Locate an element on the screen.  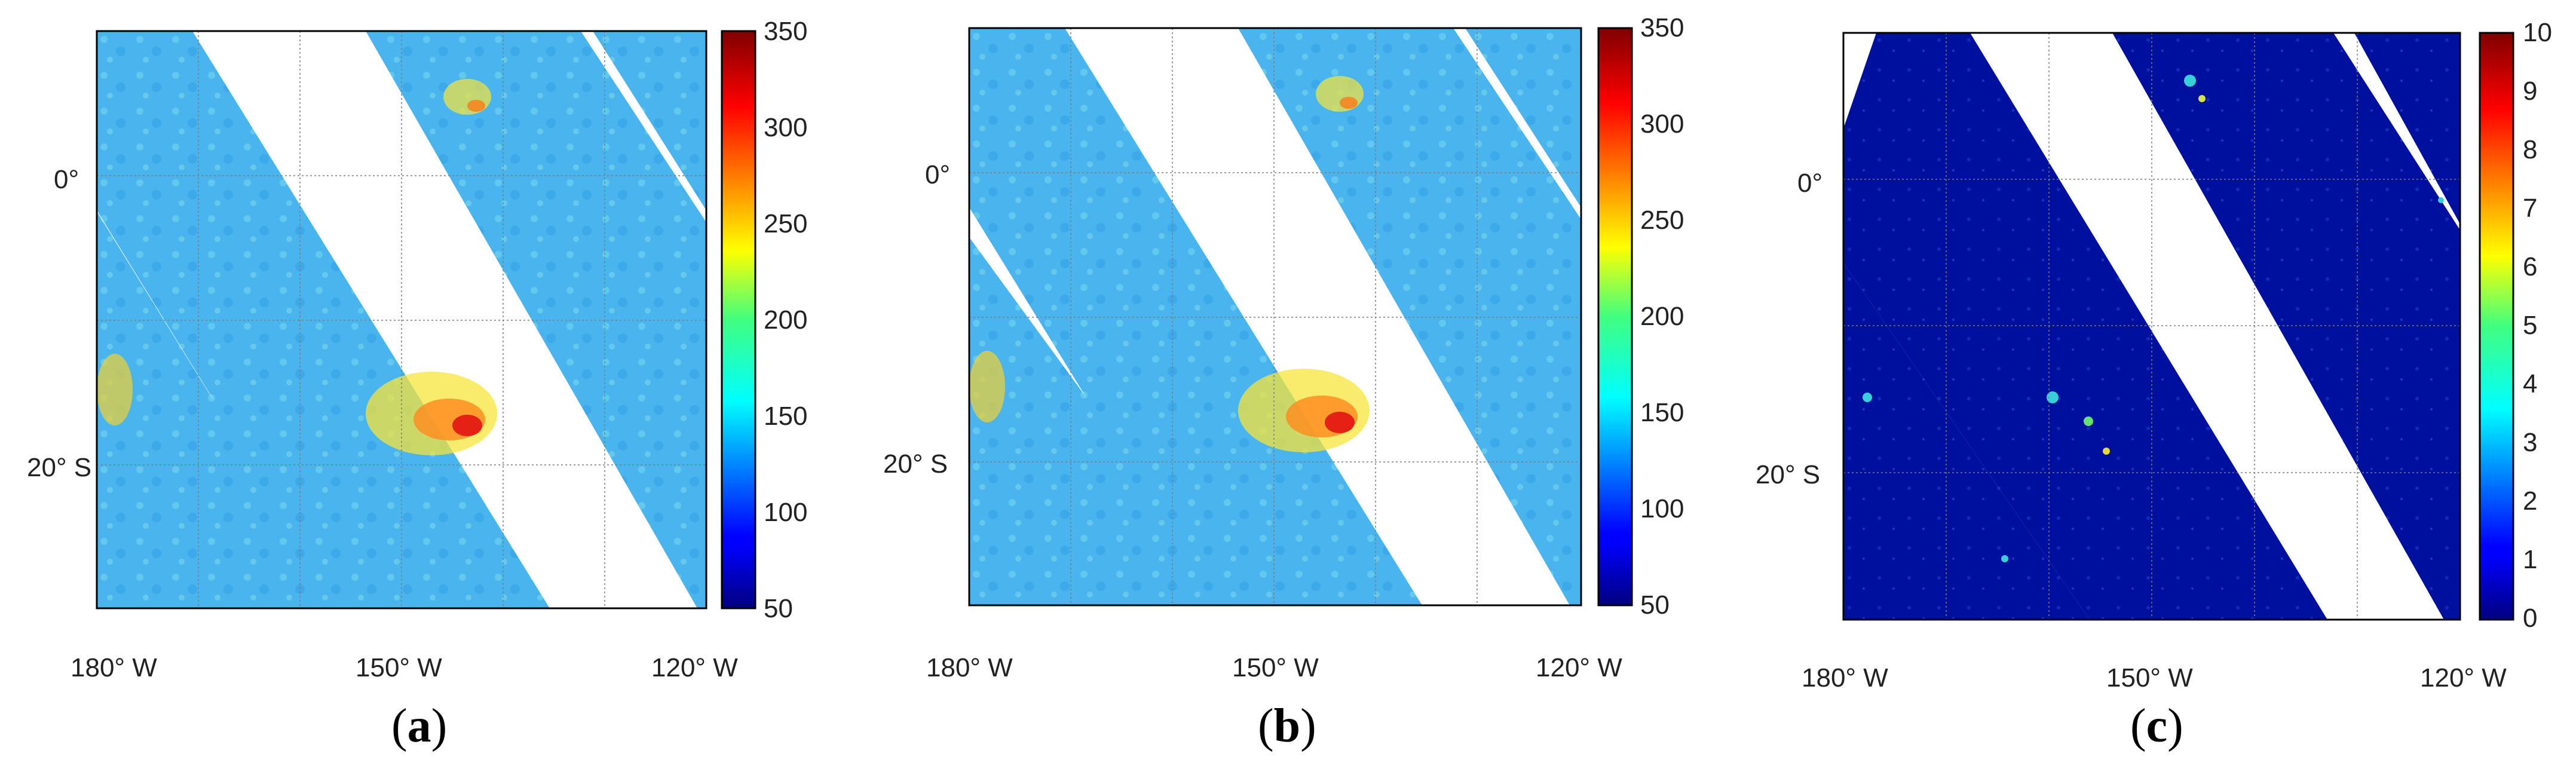
colorbar-tick: 6 is located at coordinates (2530, 266).